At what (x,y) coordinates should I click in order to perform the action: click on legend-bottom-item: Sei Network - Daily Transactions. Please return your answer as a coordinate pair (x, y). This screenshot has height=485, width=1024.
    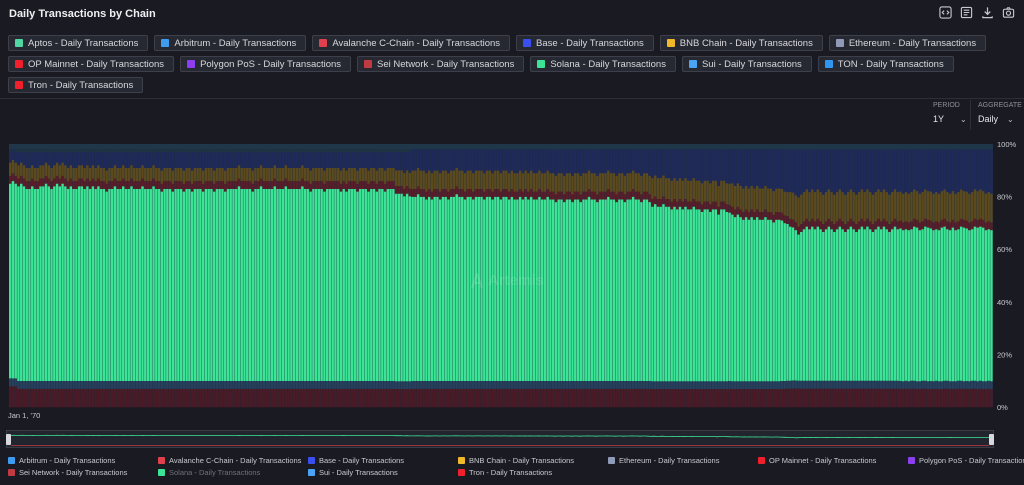
    Looking at the image, I should click on (83, 472).